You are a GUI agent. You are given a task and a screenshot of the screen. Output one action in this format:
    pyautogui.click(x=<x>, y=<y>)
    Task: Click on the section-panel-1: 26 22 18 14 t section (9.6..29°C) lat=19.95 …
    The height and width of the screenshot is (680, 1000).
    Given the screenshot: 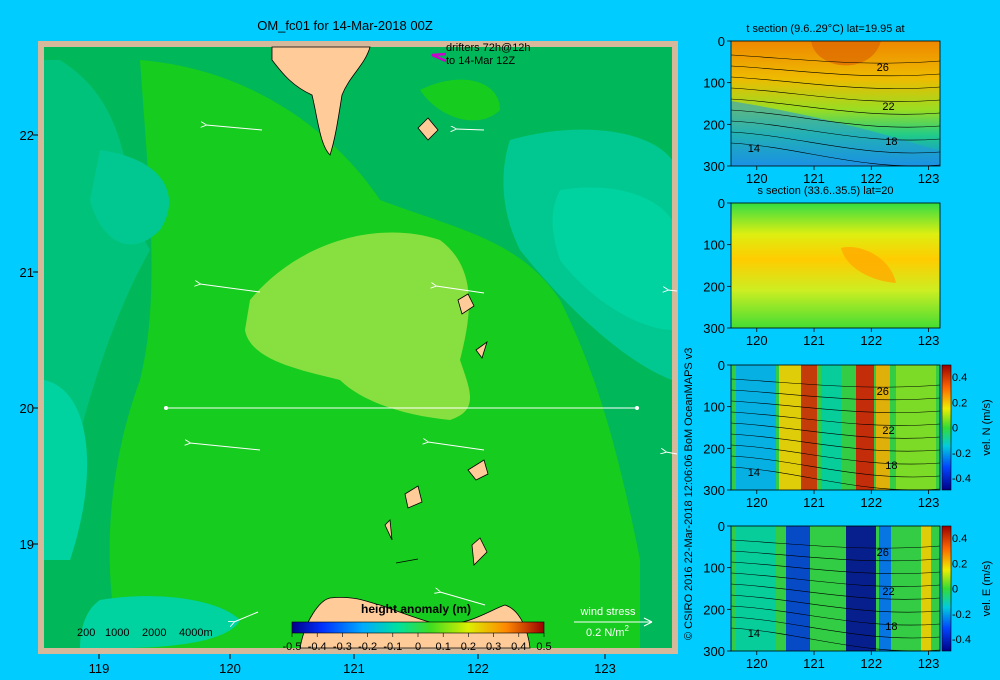 What is the action you would take?
    pyautogui.click(x=822, y=104)
    